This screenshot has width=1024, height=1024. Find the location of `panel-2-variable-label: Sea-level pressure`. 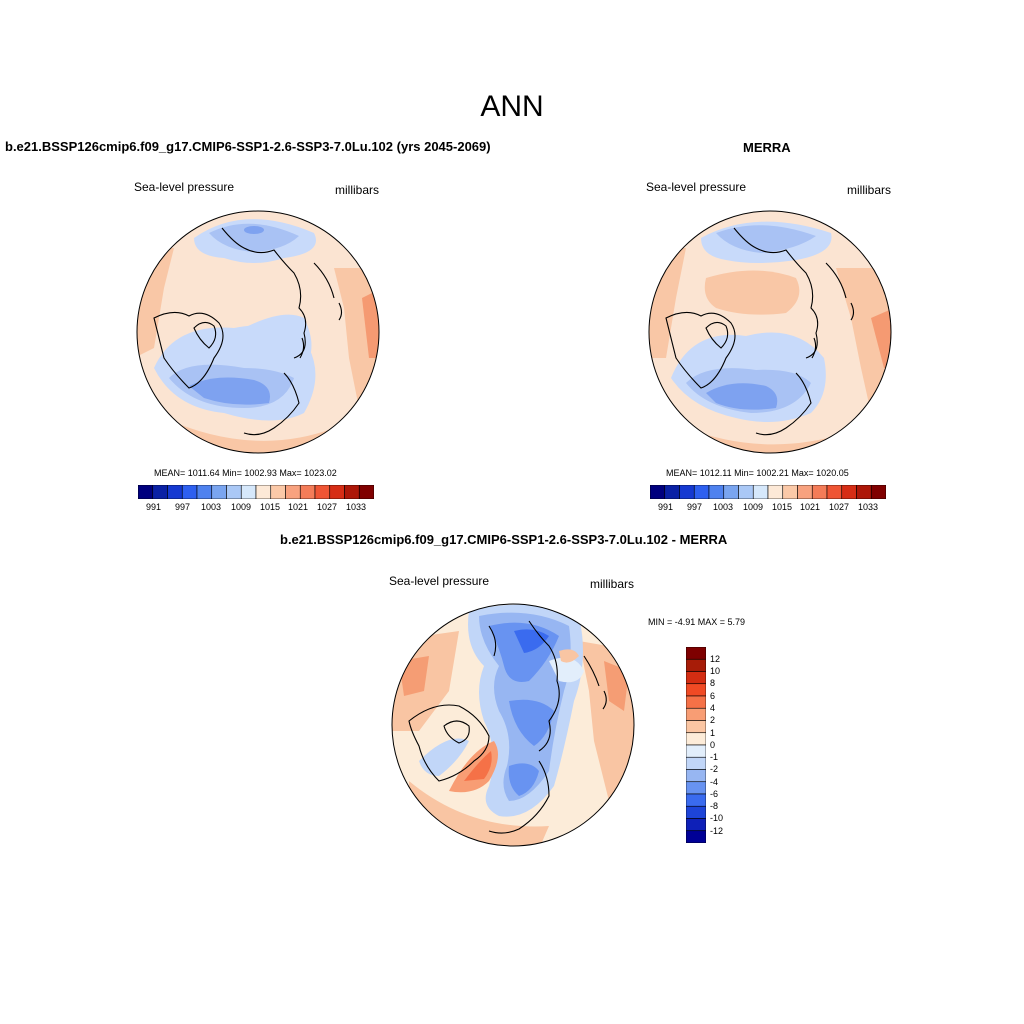

panel-2-variable-label: Sea-level pressure is located at coordinates (696, 187).